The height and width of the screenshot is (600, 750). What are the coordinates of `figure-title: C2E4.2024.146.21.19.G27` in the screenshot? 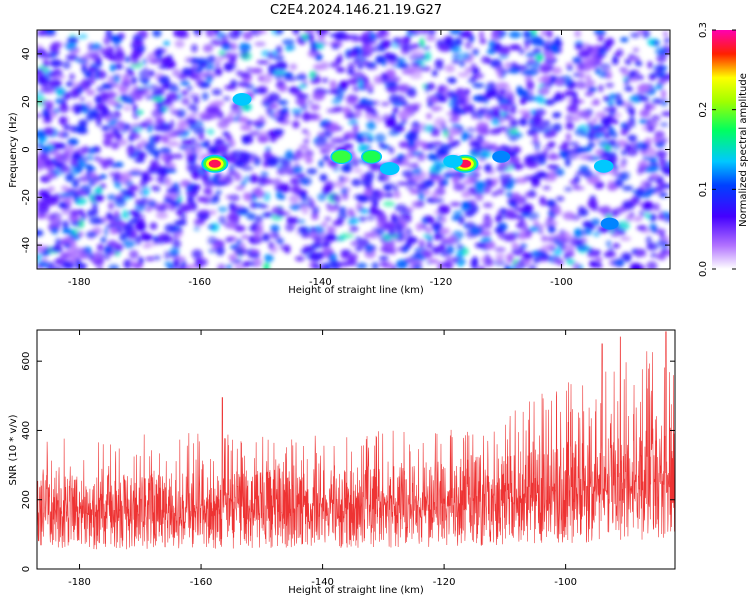 It's located at (356, 10).